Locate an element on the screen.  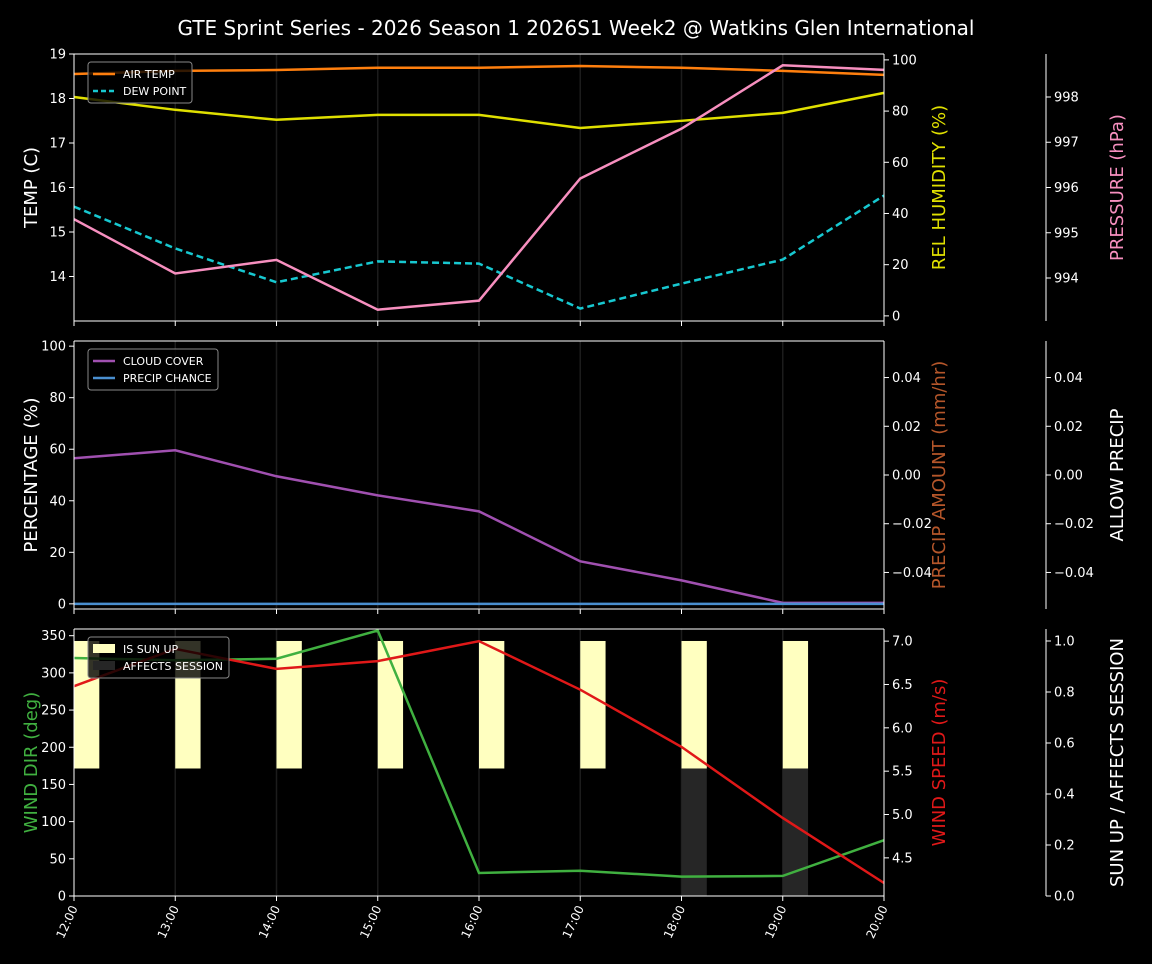
series-line-axis1 is located at coordinates (479, 110).